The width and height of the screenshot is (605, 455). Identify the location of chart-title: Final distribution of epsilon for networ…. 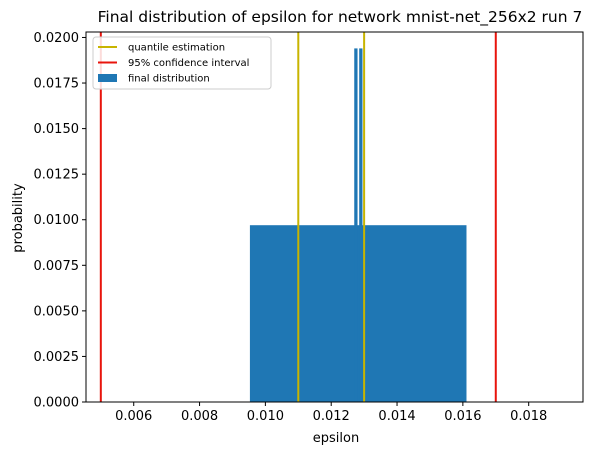
(340, 17).